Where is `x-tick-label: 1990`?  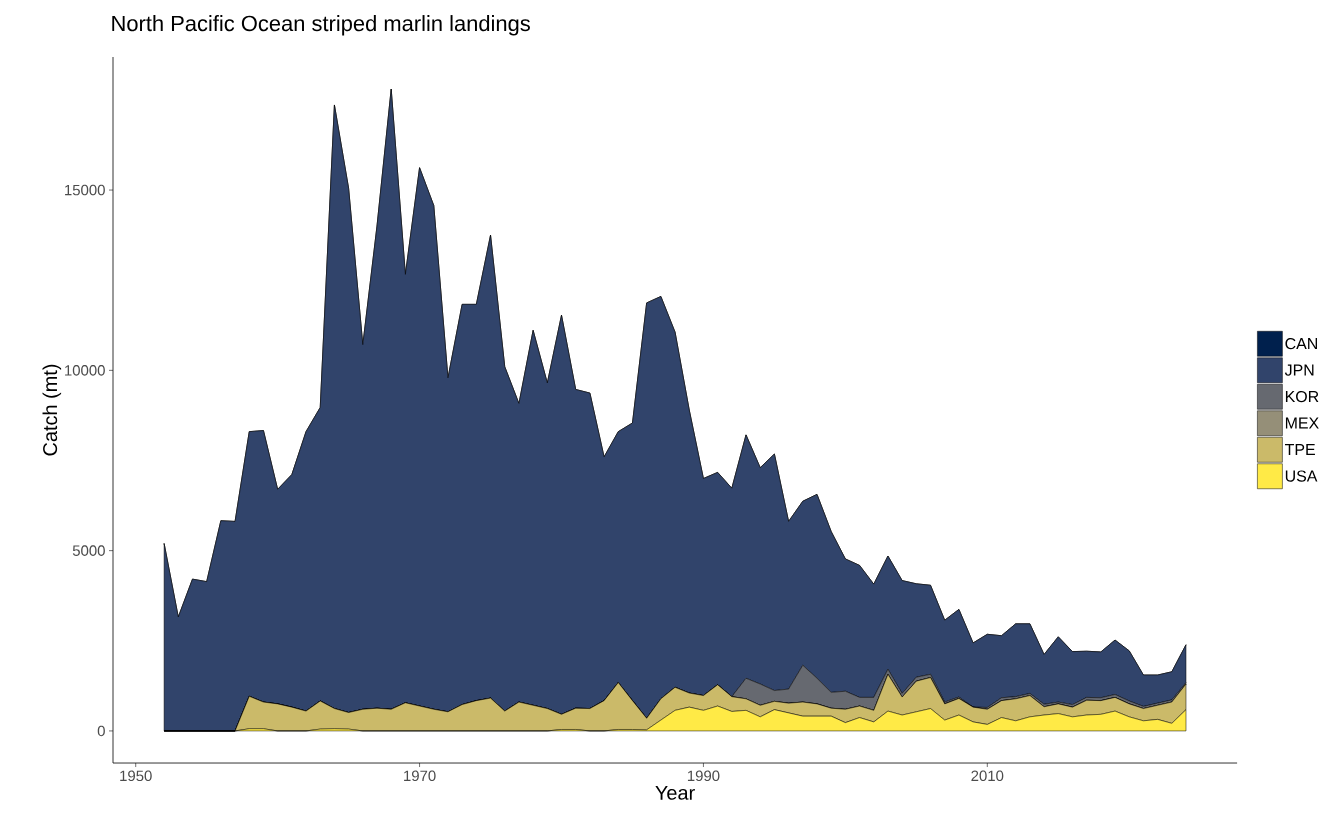
x-tick-label: 1990 is located at coordinates (703, 776).